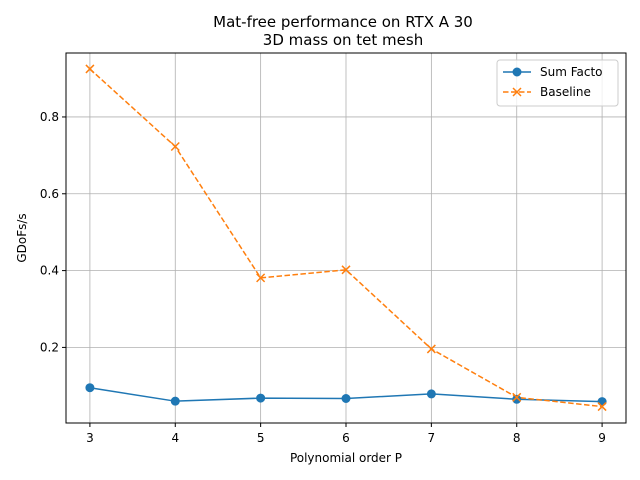 Image resolution: width=640 pixels, height=480 pixels. What do you see at coordinates (49, 194) in the screenshot?
I see `y-tick-label: 0.6` at bounding box center [49, 194].